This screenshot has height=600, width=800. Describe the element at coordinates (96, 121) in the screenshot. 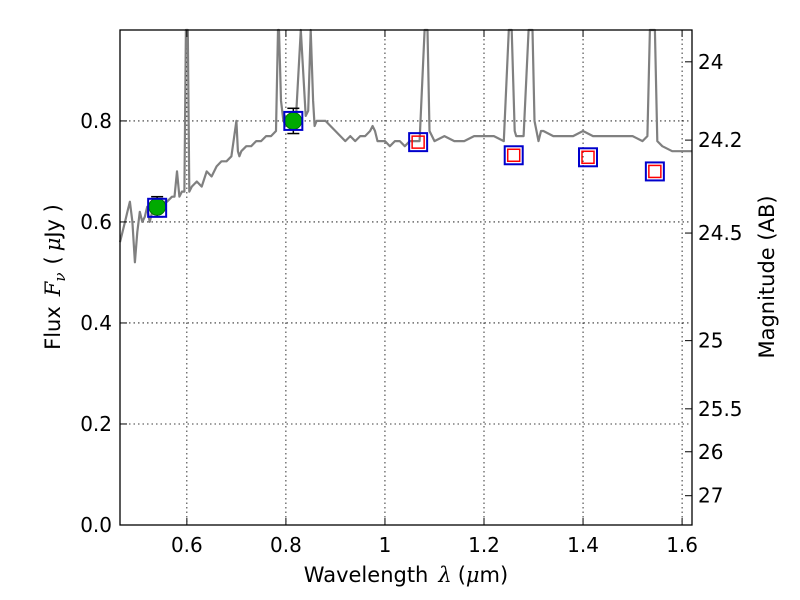

I see `y-tick-label: 0.8` at that location.